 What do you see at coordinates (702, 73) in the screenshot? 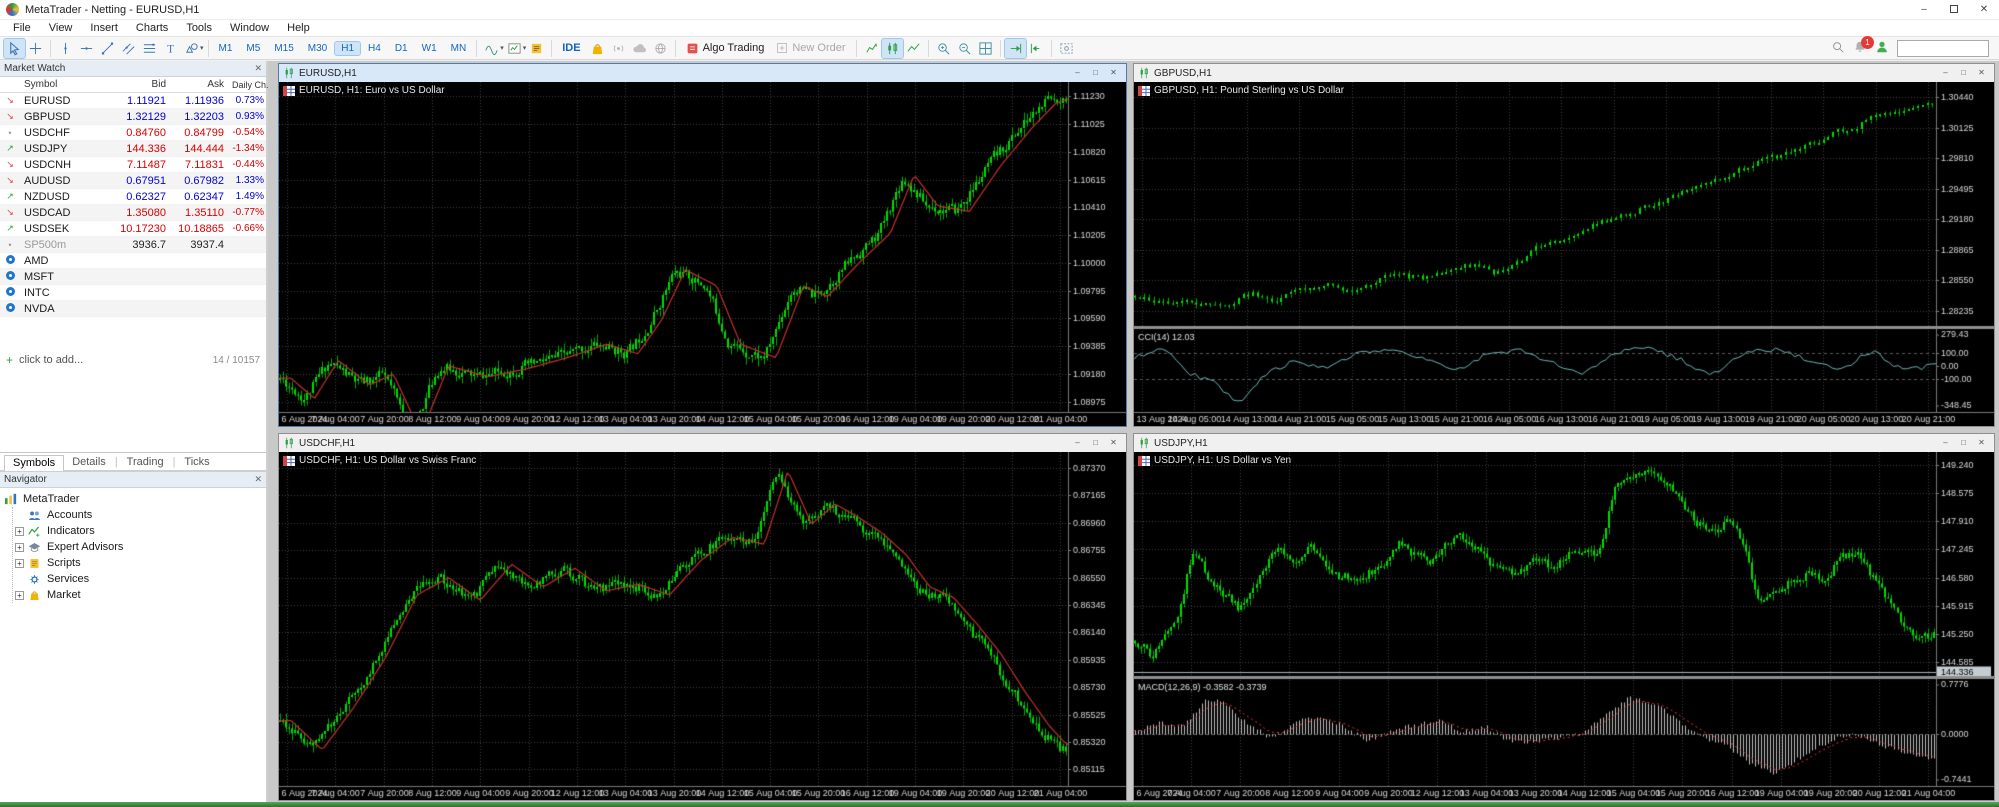
I see `chart-titlebar: EURUSD,H1 – □ ✕` at bounding box center [702, 73].